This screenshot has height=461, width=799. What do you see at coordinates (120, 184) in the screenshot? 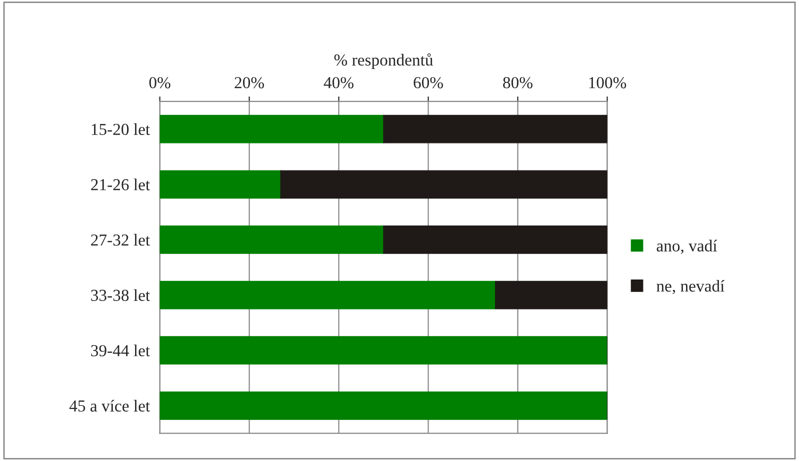
I see `y-tick-label: 21-26 let` at bounding box center [120, 184].